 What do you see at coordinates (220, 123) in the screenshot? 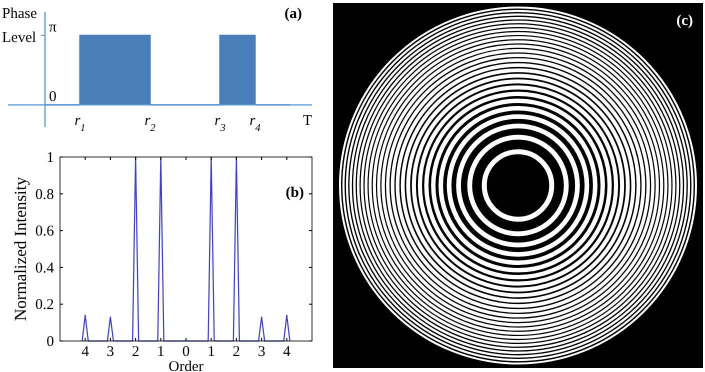
I see `x-tick-label: r$_{3}$` at bounding box center [220, 123].